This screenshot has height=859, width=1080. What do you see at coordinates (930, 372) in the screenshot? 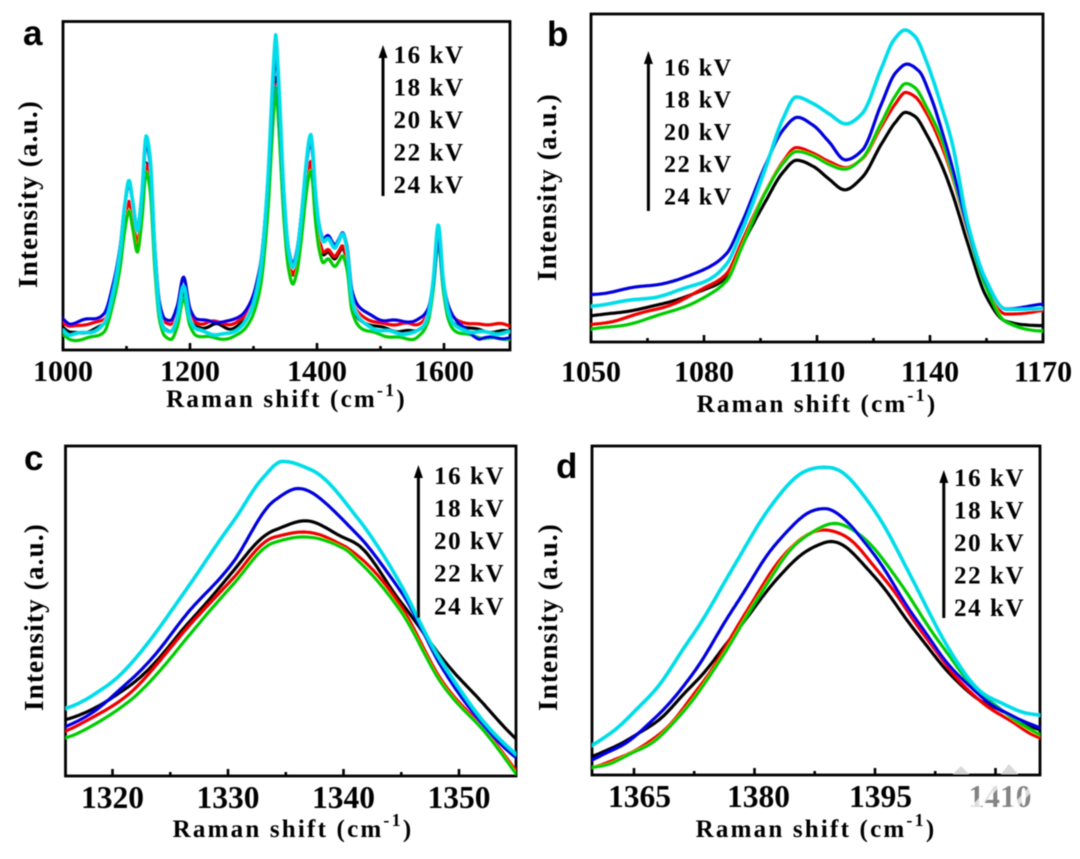
I see `svg-text: 1140` at bounding box center [930, 372].